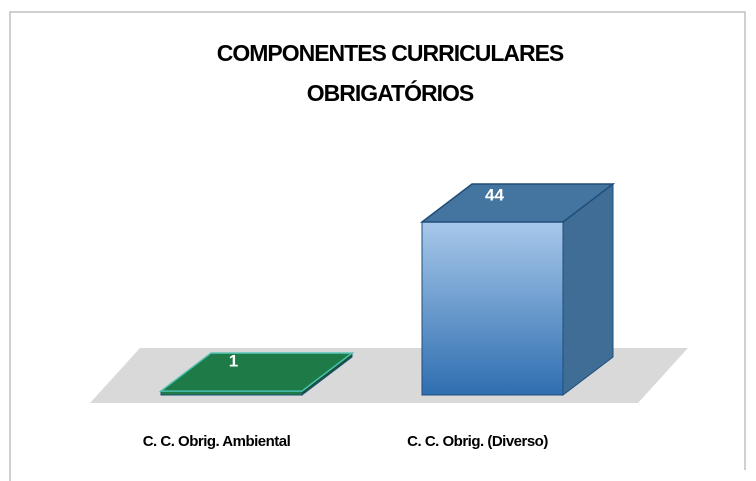 The height and width of the screenshot is (481, 756). Describe the element at coordinates (494, 194) in the screenshot. I see `data-label: 44` at that location.